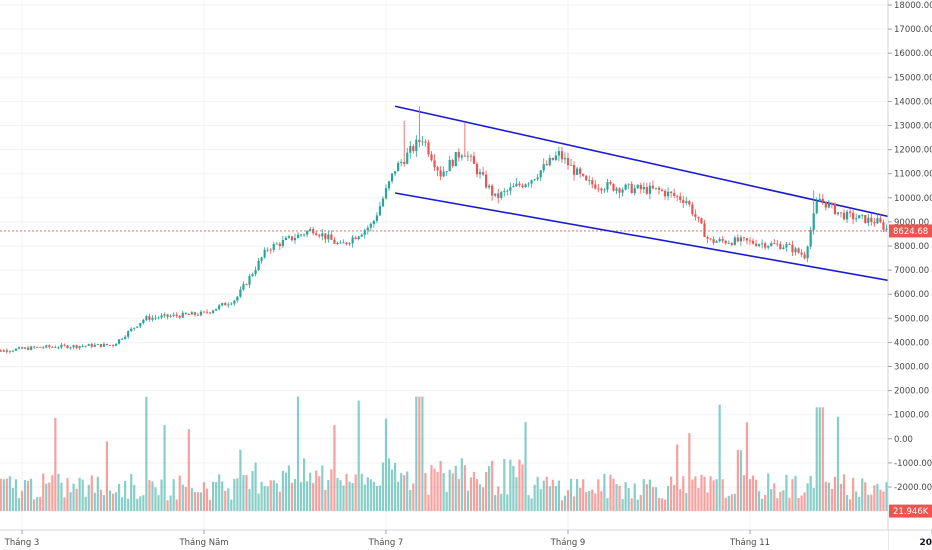 The height and width of the screenshot is (550, 932). Describe the element at coordinates (663, 254) in the screenshot. I see `channel-lower-line` at that location.